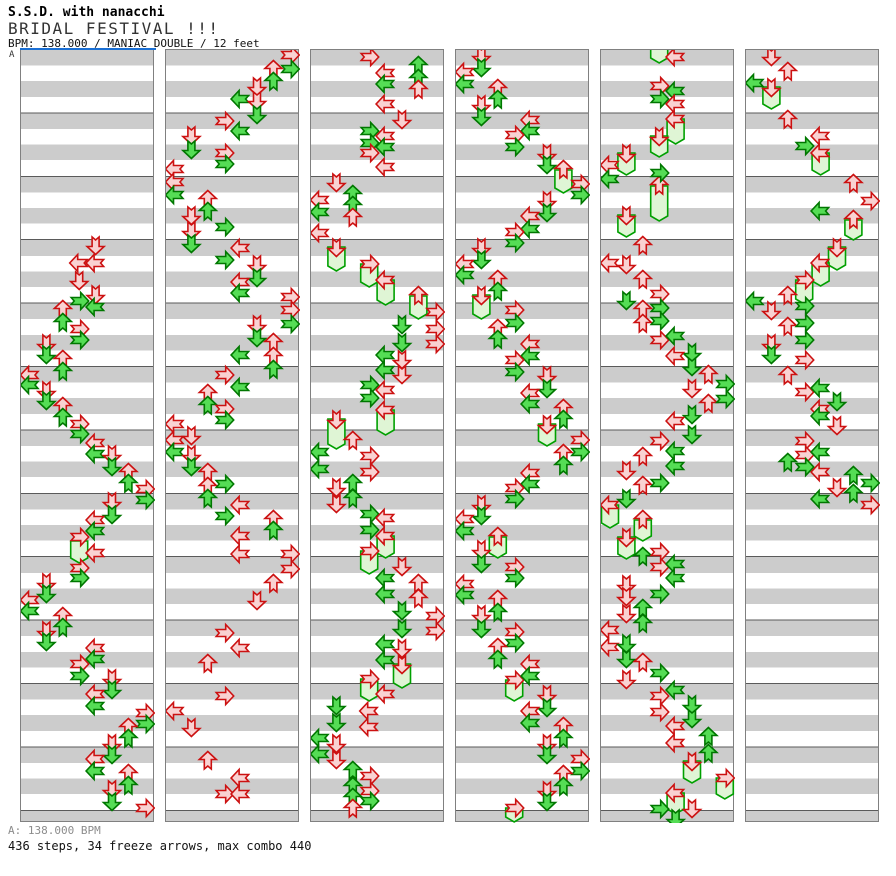 Image resolution: width=896 pixels, height=876 pixels. Describe the element at coordinates (88, 49) in the screenshot. I see `section-start-line` at that location.